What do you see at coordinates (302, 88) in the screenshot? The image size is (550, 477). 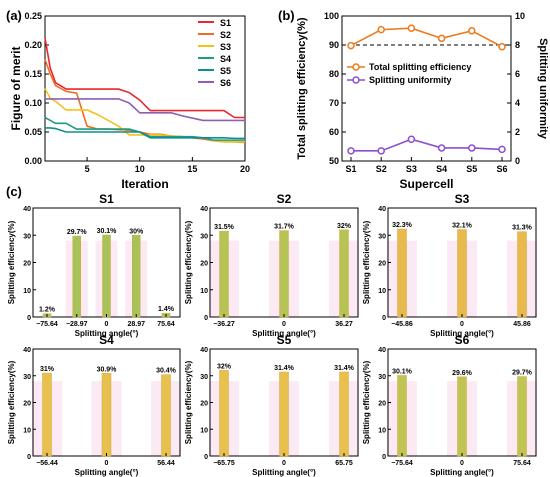 I see `y-axis-label: Total splitting efficiency(%)` at bounding box center [302, 88].